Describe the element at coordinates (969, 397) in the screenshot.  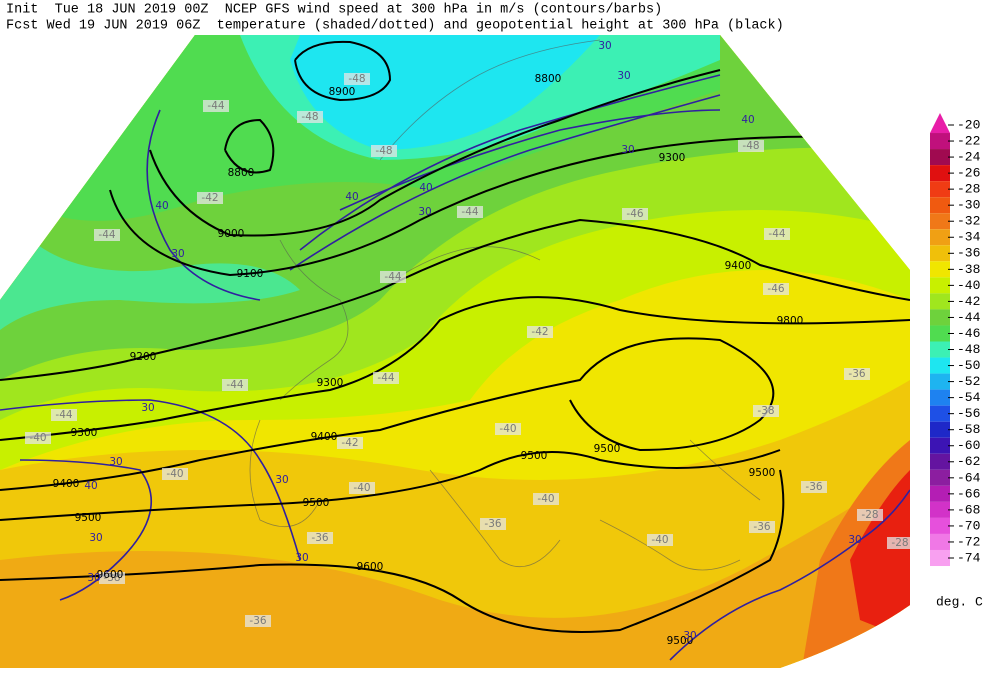
I see `colorbar-label: -54` at that location.